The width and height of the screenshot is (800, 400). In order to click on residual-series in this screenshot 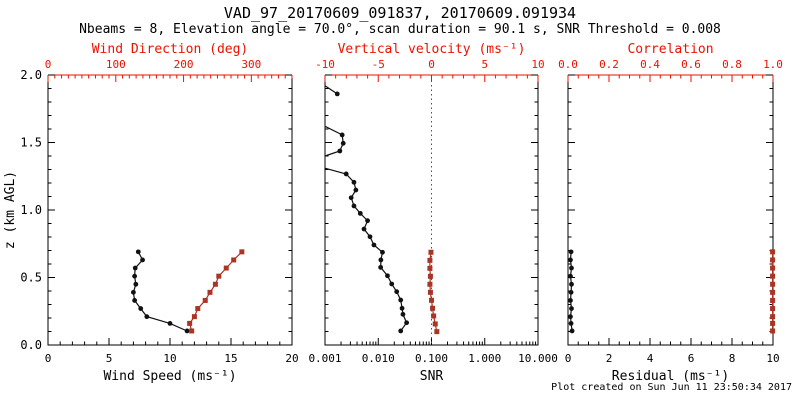, I will do `click(571, 291)`.